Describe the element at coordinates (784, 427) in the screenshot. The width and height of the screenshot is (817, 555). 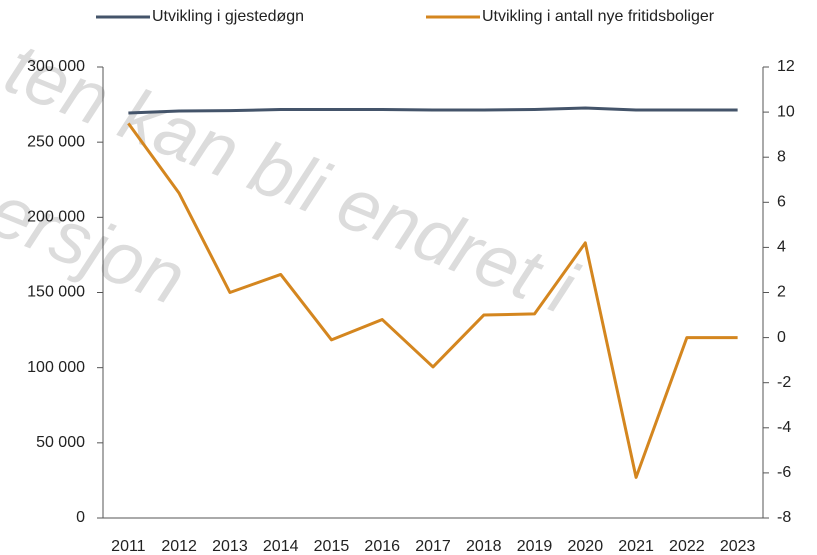
I see `y2-tick-label: -4` at that location.